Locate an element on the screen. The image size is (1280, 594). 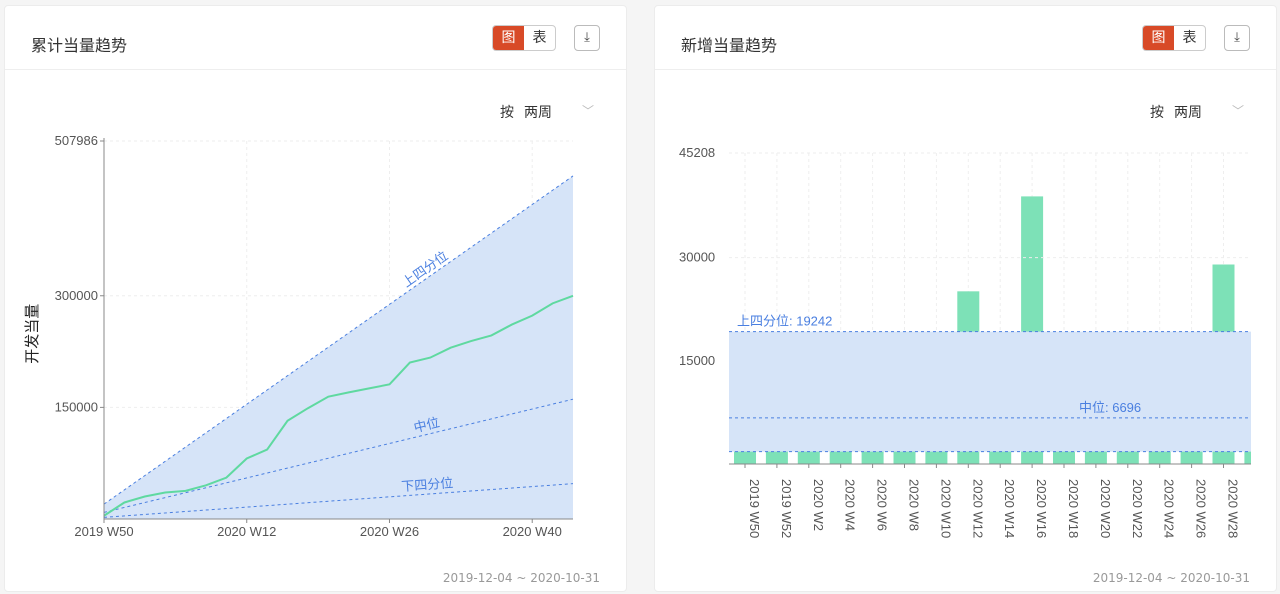
x-tick-label: 2020 W40 is located at coordinates (532, 531).